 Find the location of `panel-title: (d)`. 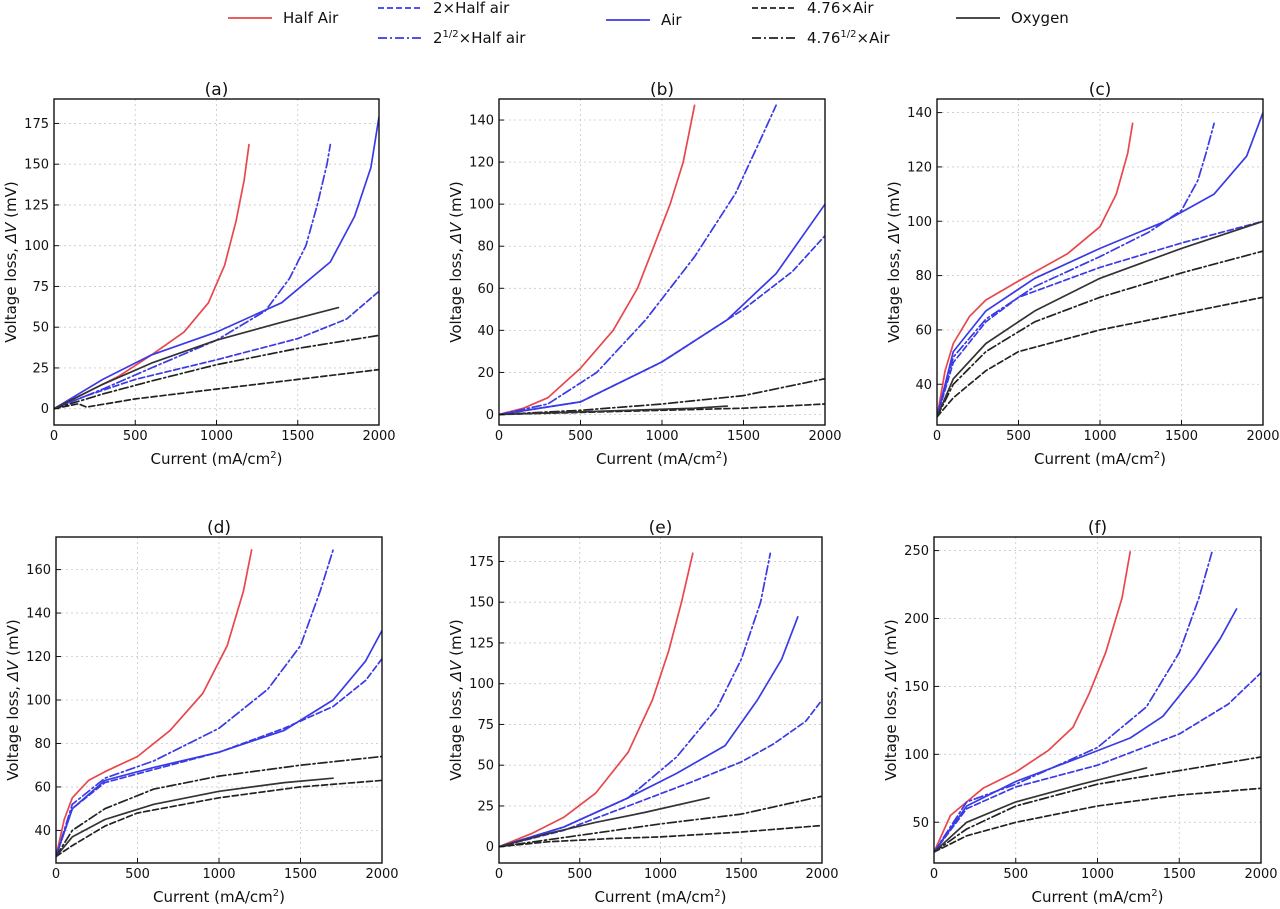

panel-title: (d) is located at coordinates (219, 528).